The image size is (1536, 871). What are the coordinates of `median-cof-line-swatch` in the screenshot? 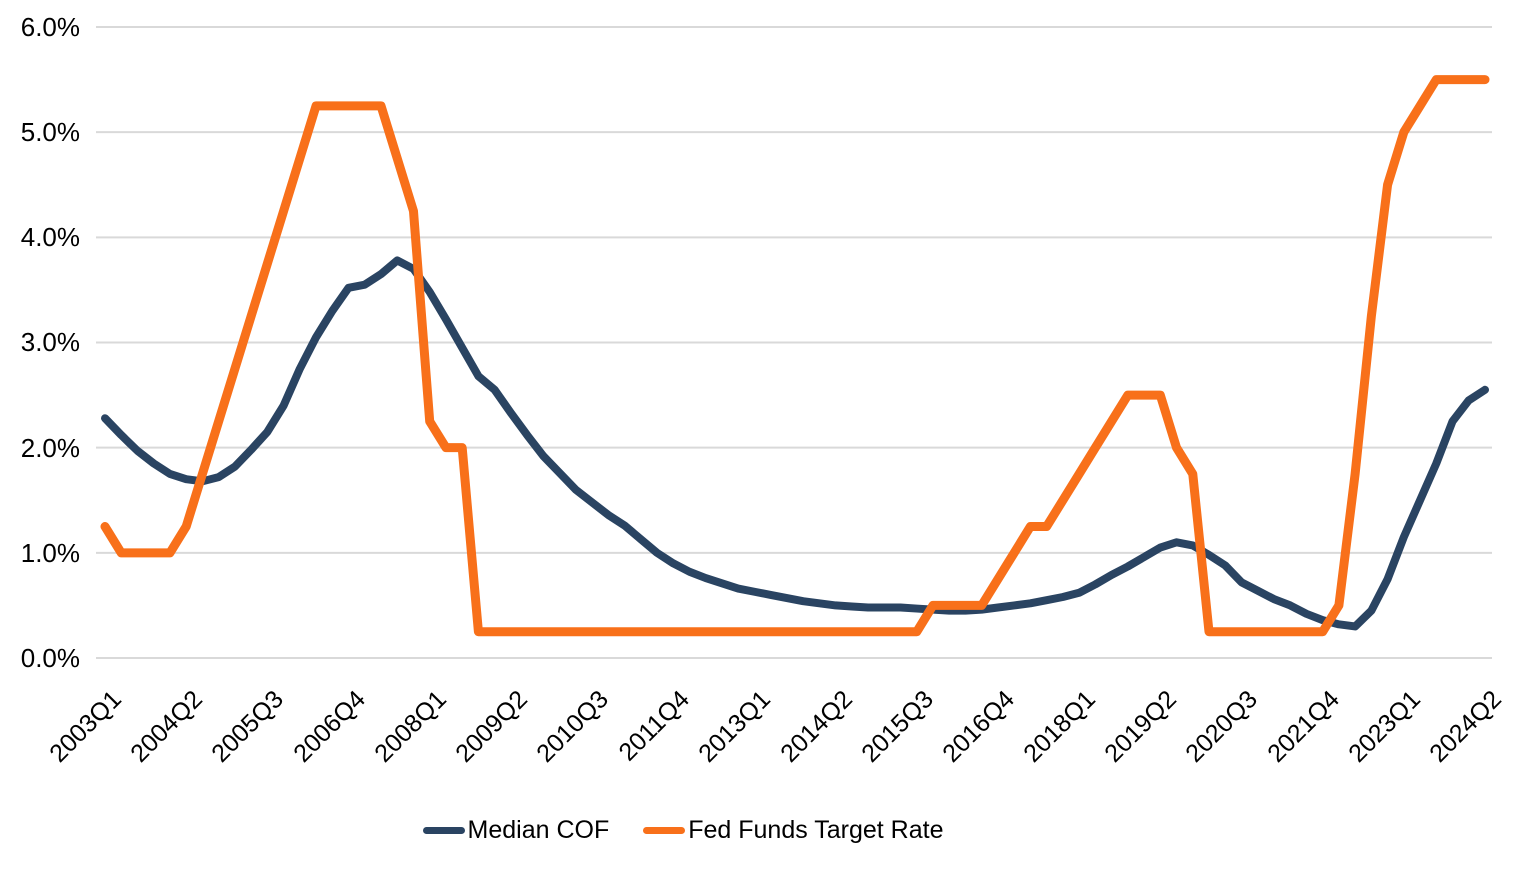 It's located at (443, 830).